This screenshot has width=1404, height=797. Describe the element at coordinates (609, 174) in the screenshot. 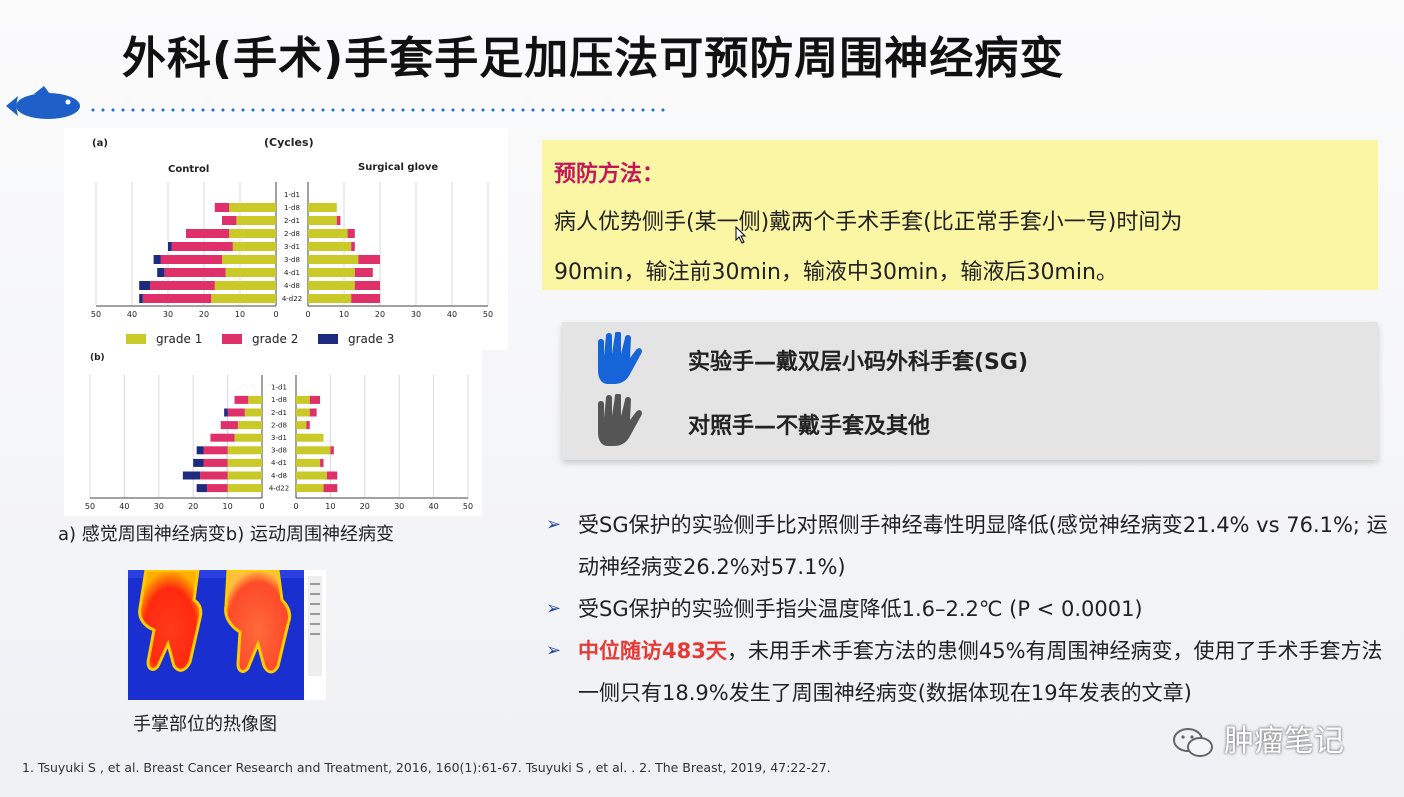

I see `method-title: 预防方法：` at that location.